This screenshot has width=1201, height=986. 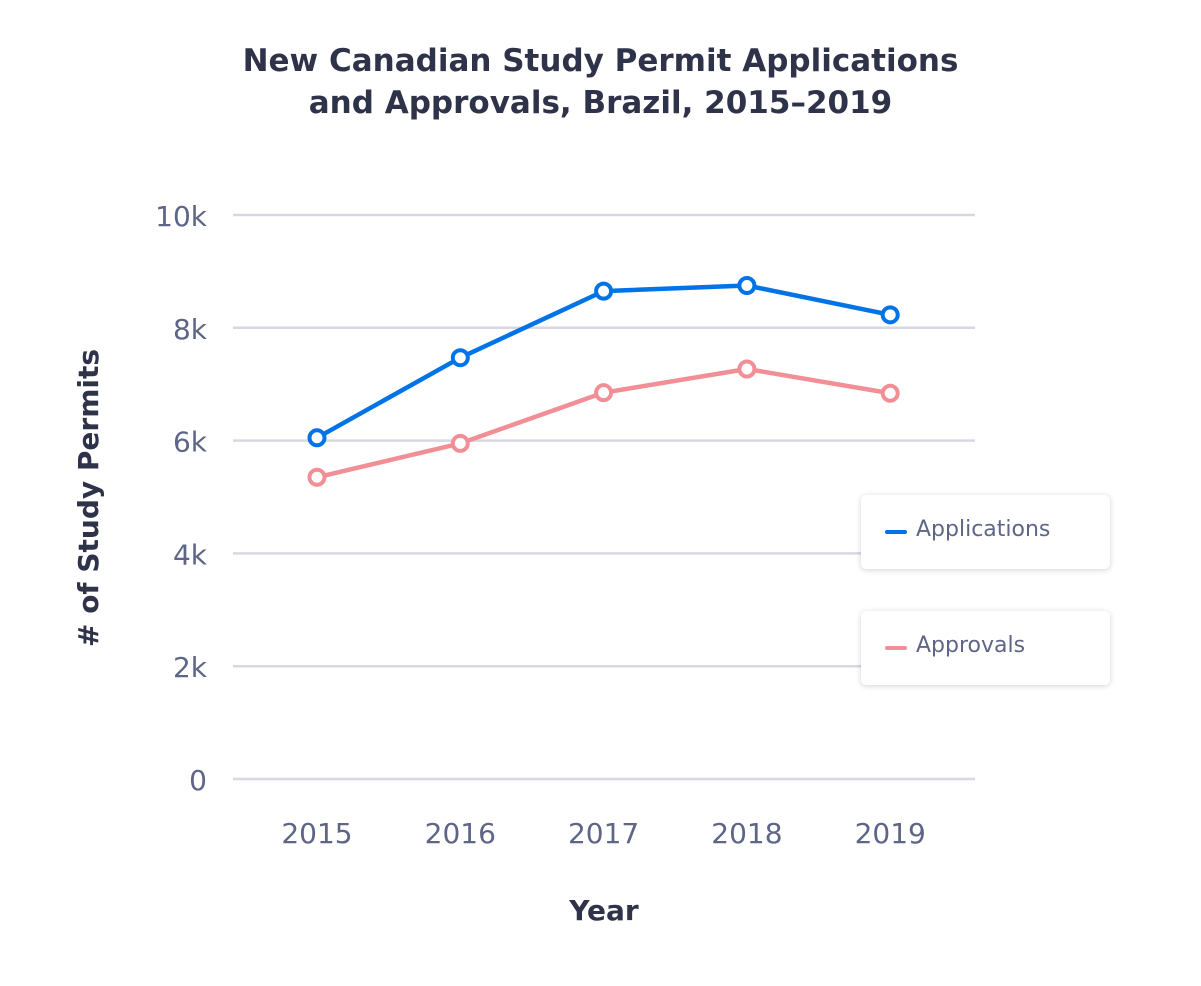 I want to click on series-line-applications, so click(x=603, y=361).